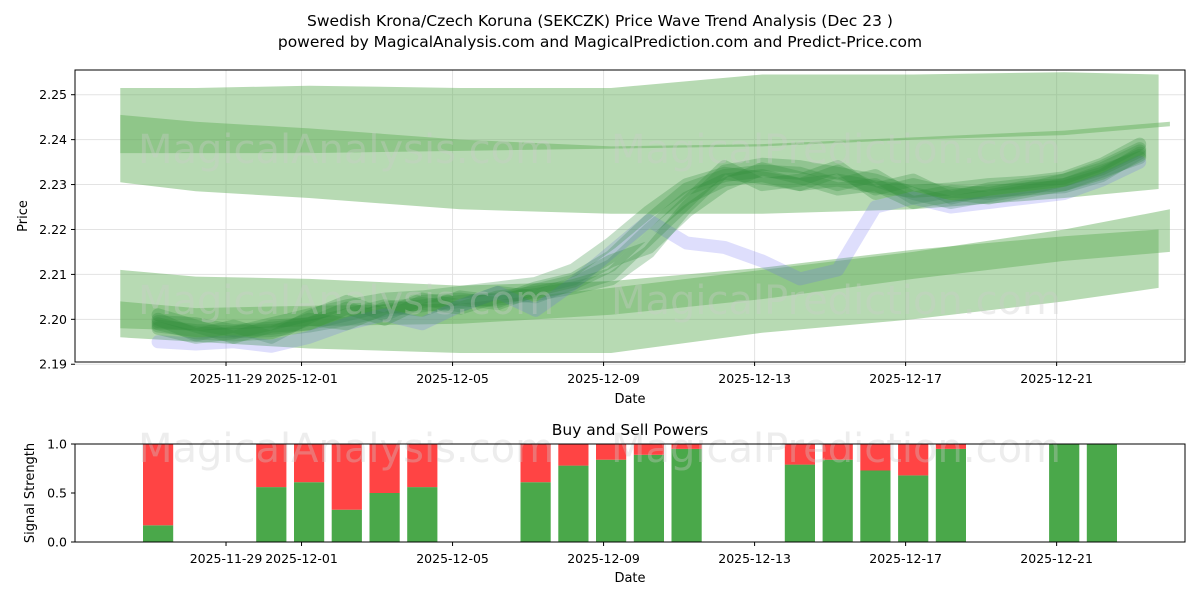 This screenshot has width=1200, height=600. I want to click on price-y-ticks: 2.19 2.20 2.21 2.22 2.23 2.24 2.25, so click(57, 229).